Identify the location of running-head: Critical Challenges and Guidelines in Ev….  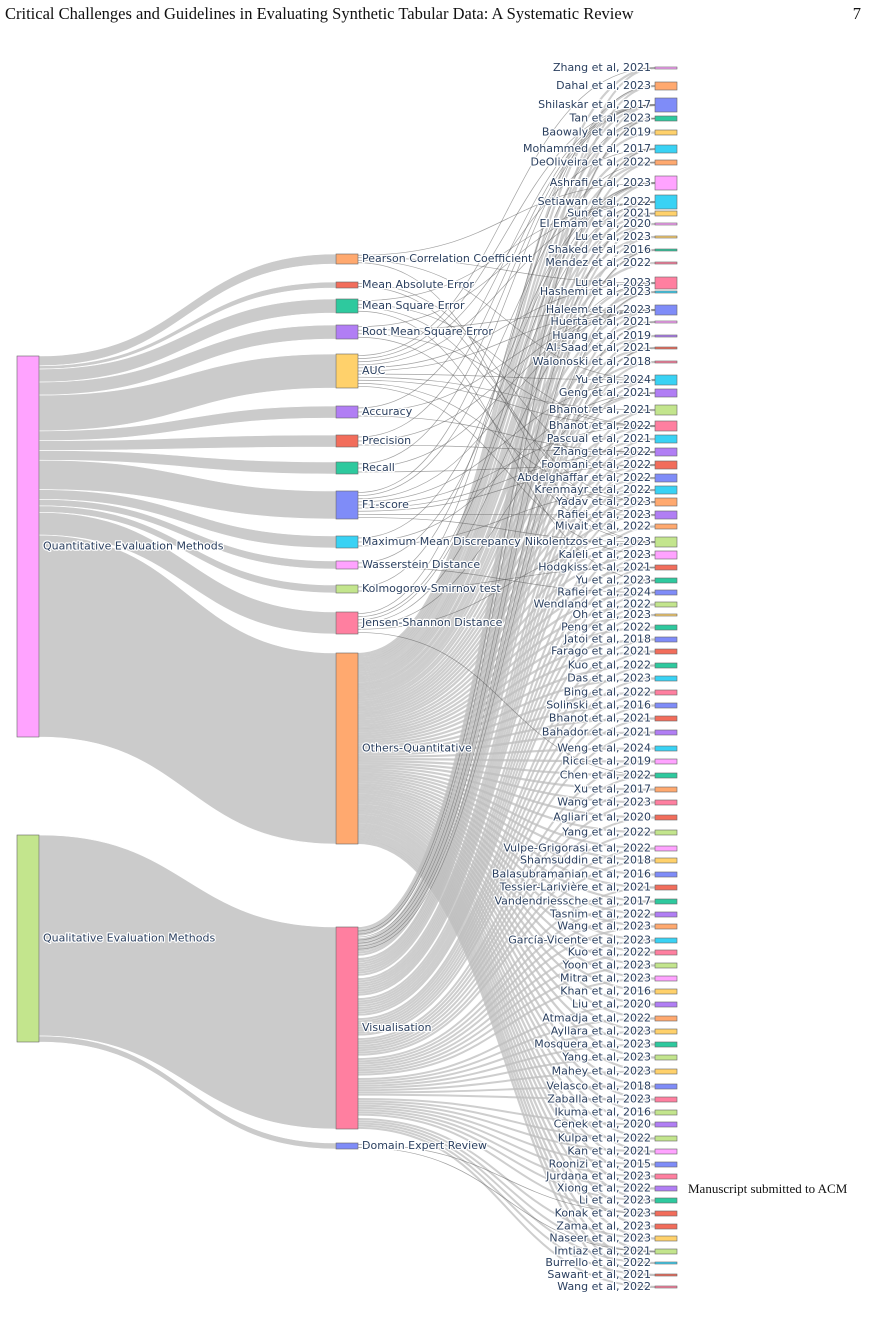
(436, 15).